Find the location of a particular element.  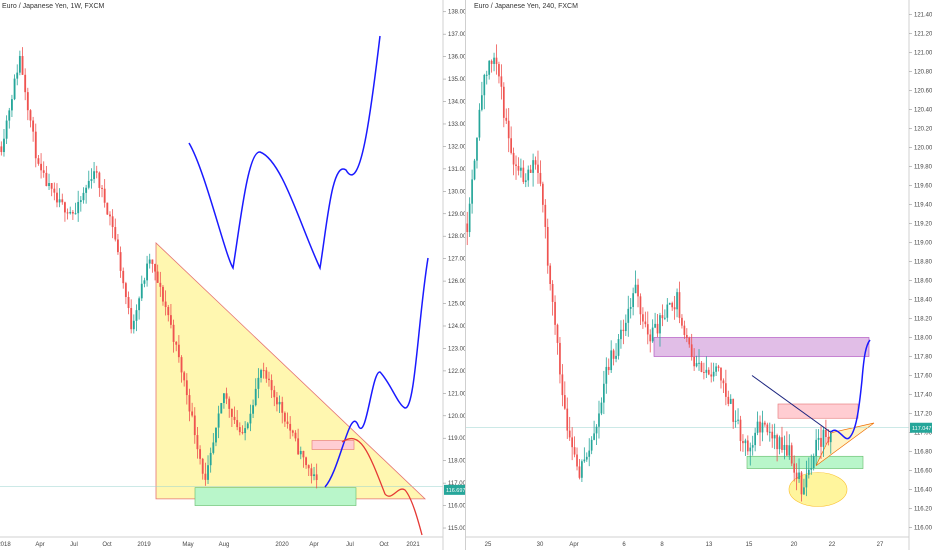

projection-path-lower is located at coordinates (376, 372).